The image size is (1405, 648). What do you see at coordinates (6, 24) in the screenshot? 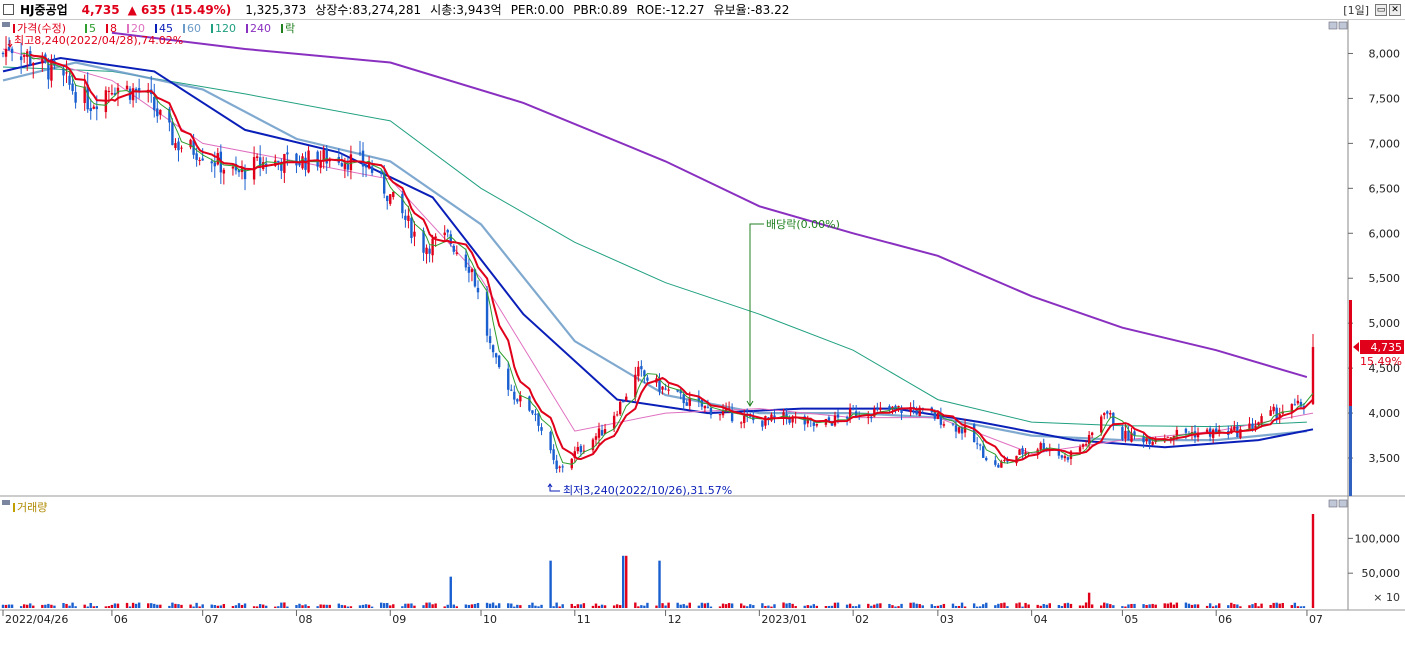
I see `panel-menu-icon` at bounding box center [6, 24].